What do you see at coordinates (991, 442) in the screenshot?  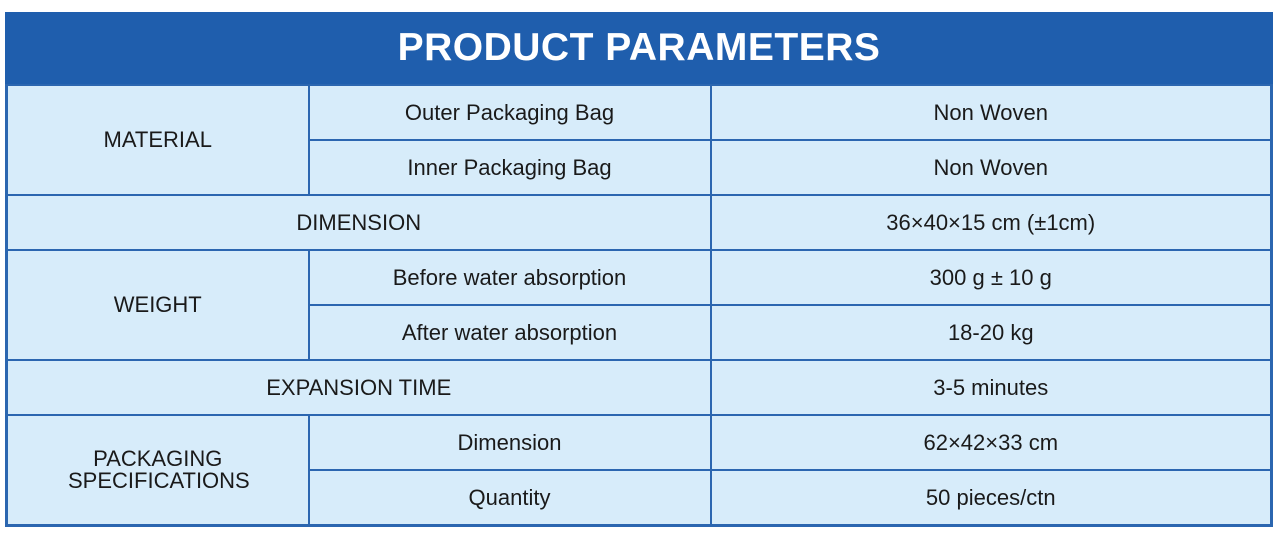 I see `packaging-dimension-value: 62×42×33 cm` at bounding box center [991, 442].